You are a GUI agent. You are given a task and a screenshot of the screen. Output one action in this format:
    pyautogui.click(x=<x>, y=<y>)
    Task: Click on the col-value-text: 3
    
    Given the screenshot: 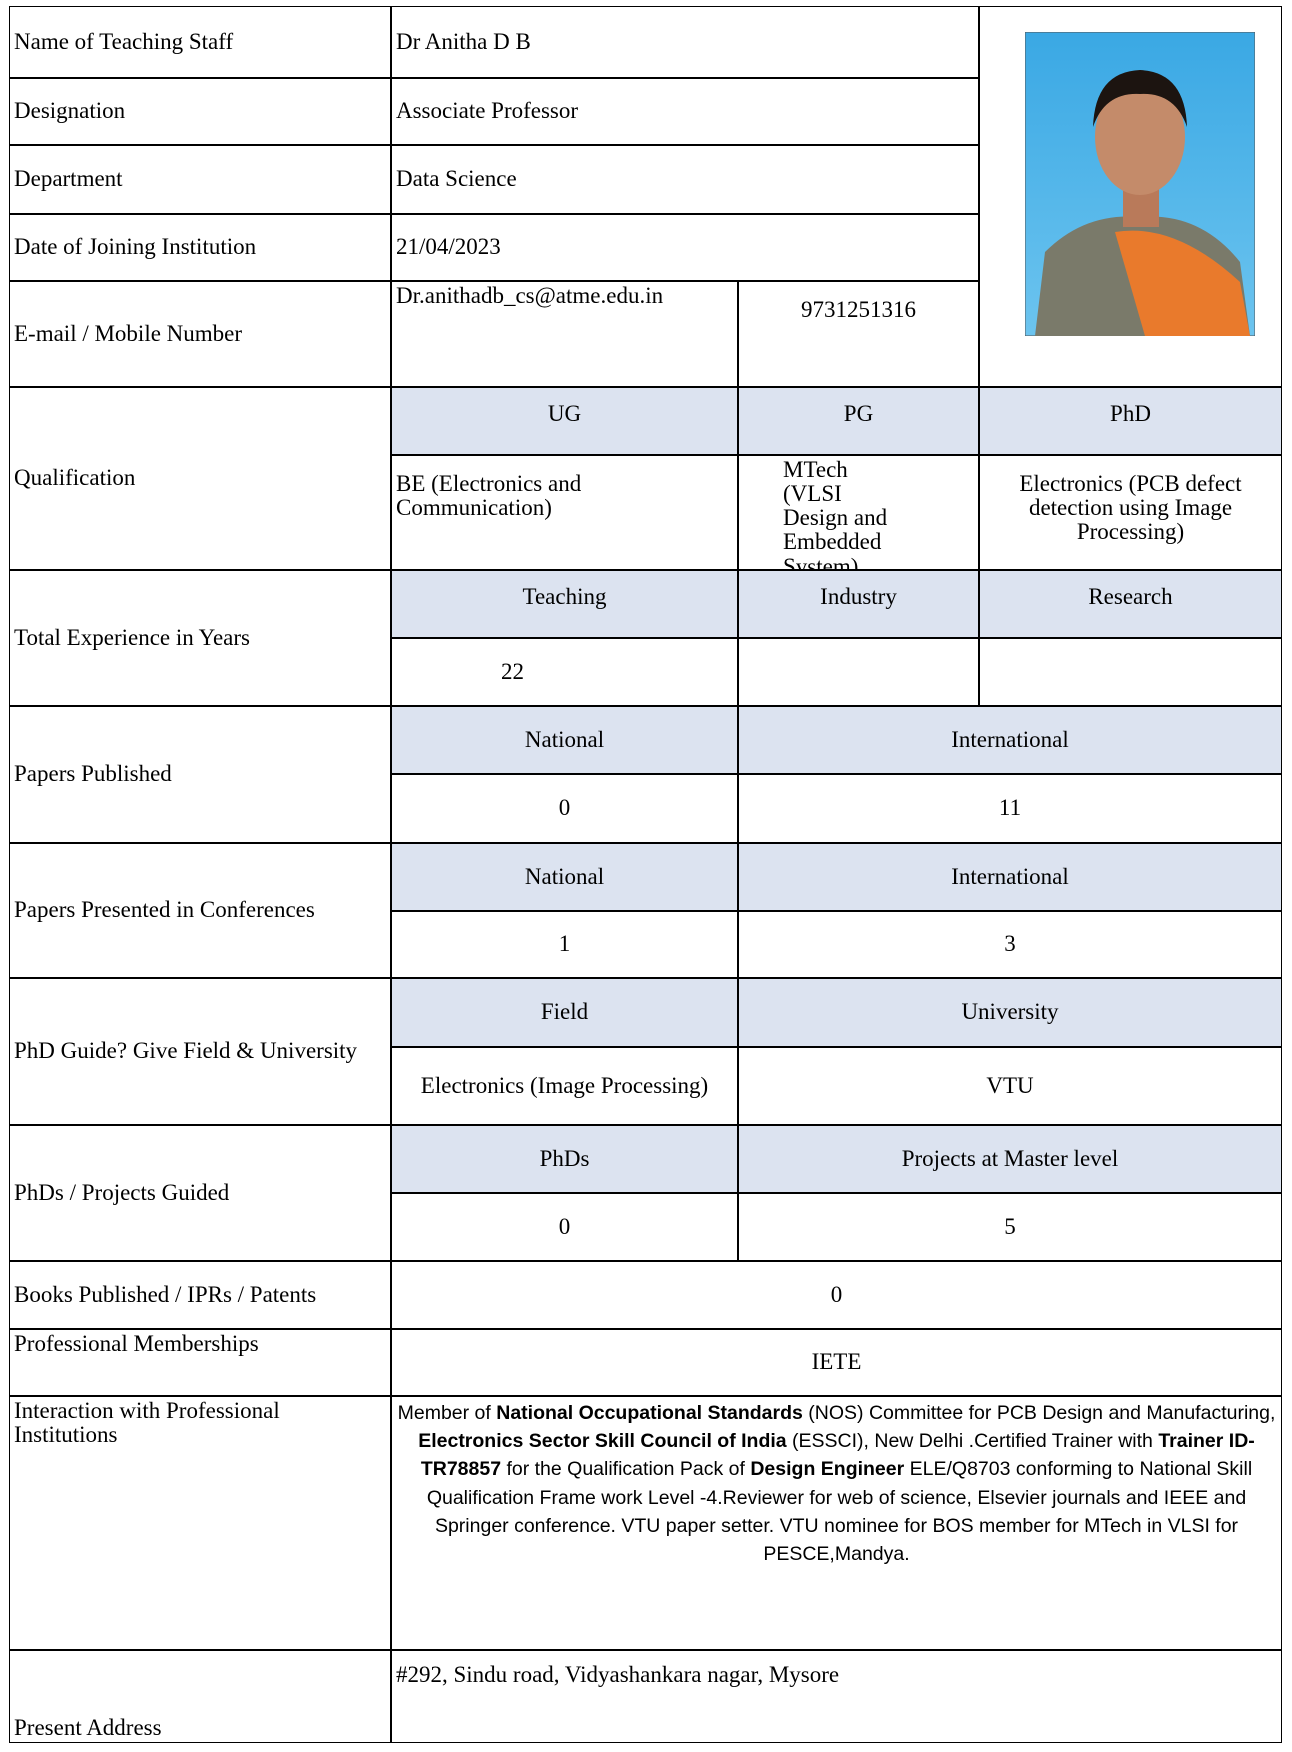 What is the action you would take?
    pyautogui.click(x=1010, y=944)
    